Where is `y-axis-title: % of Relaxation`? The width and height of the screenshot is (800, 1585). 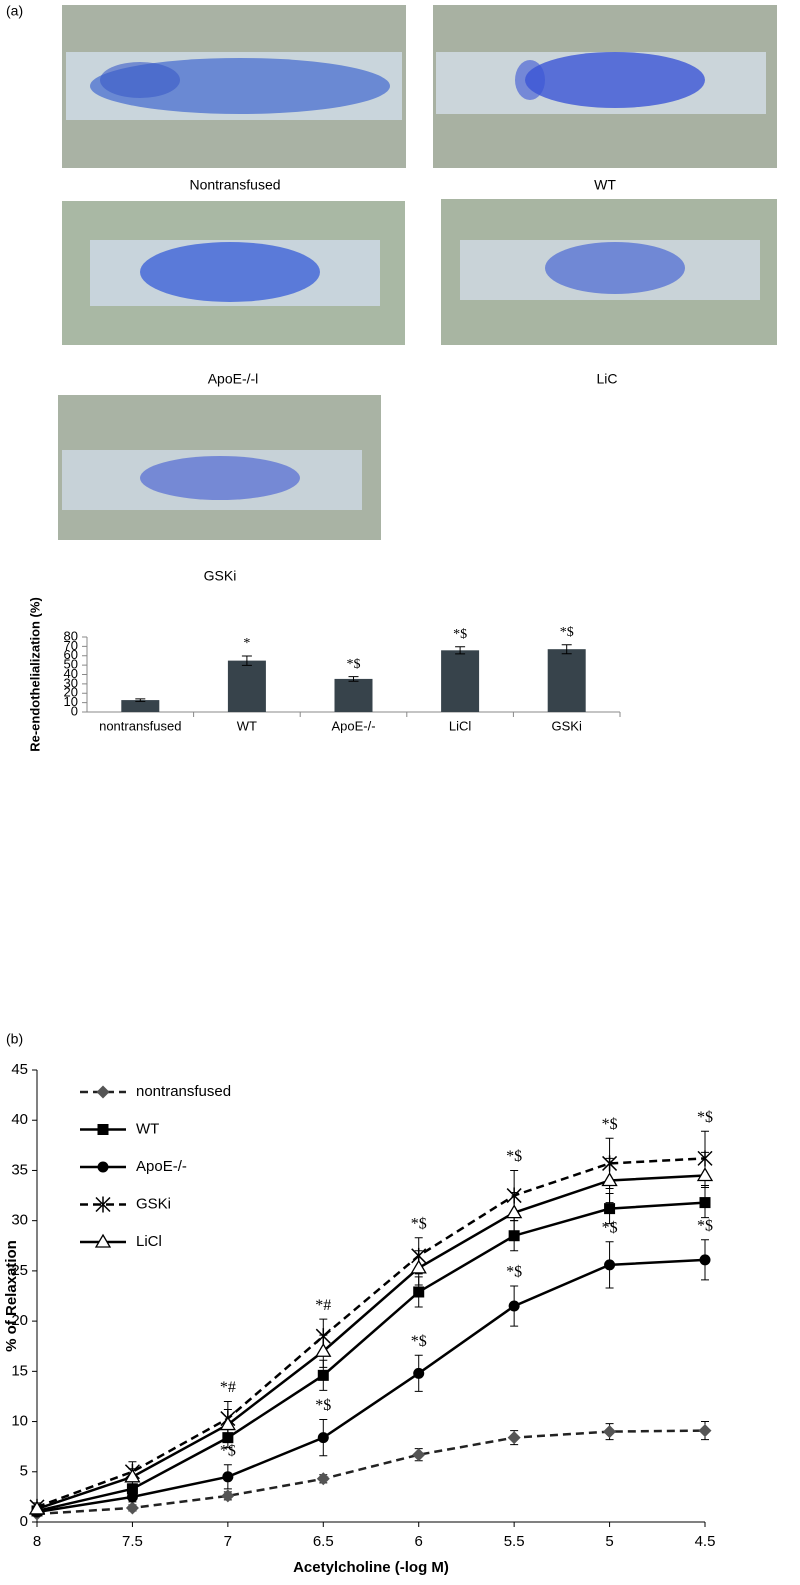
y-axis-title: % of Relaxation is located at coordinates (11, 1296).